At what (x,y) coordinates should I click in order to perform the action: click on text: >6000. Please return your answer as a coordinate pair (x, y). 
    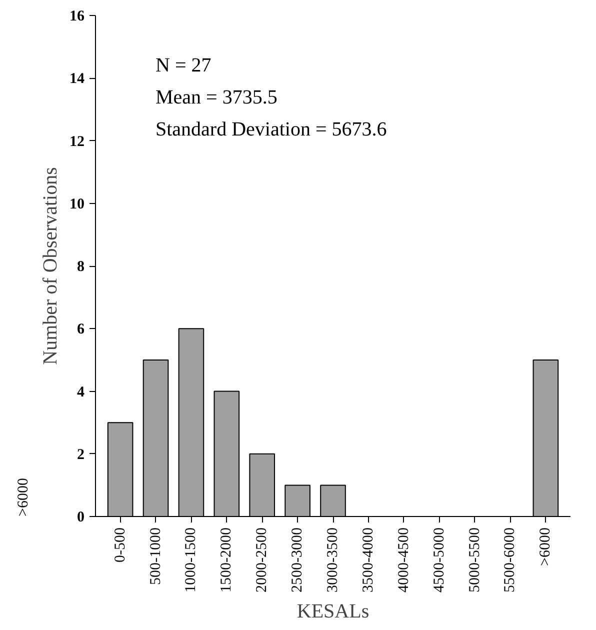
    Looking at the image, I should click on (24, 497).